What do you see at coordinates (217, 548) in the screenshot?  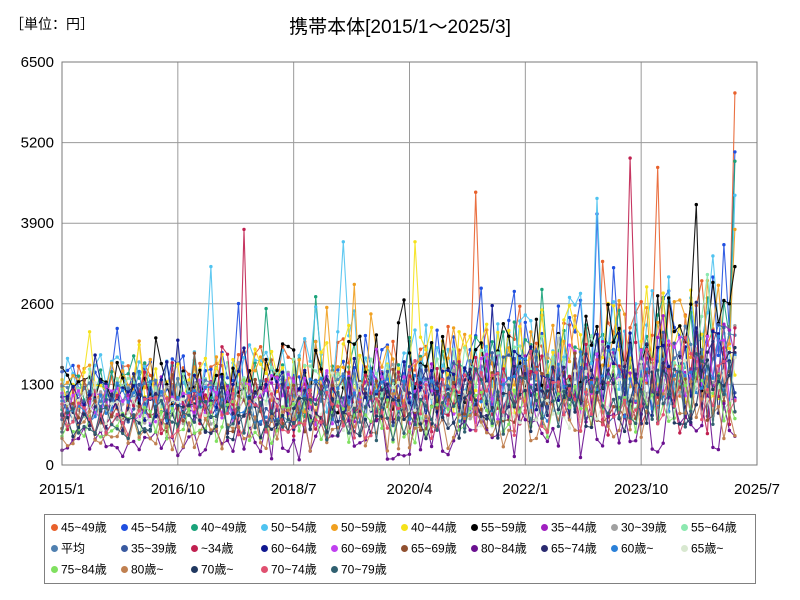 I see `legend-label: ~34歳` at bounding box center [217, 548].